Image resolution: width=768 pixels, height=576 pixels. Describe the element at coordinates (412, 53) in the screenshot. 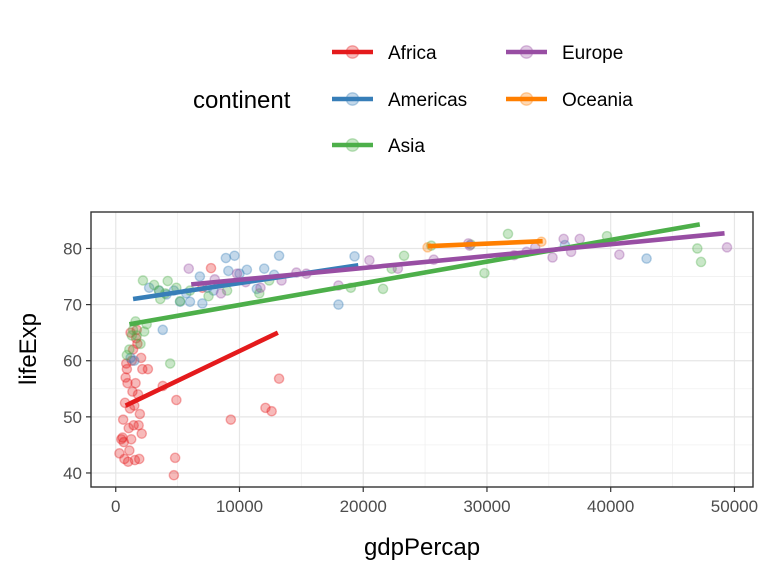

I see `legend-label-africa: Africa` at that location.